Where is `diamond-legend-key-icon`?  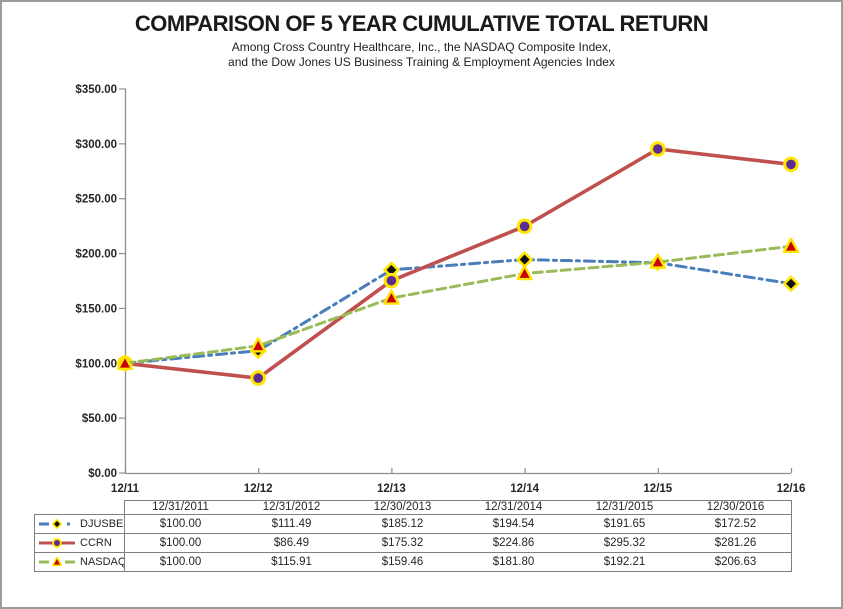
diamond-legend-key-icon is located at coordinates (54, 524).